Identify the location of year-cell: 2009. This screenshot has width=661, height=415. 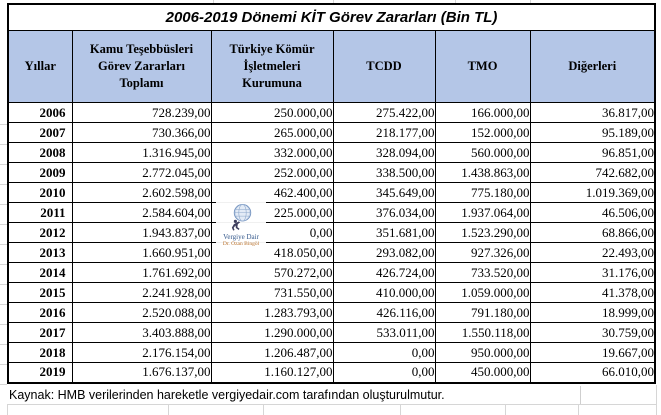
(40, 172).